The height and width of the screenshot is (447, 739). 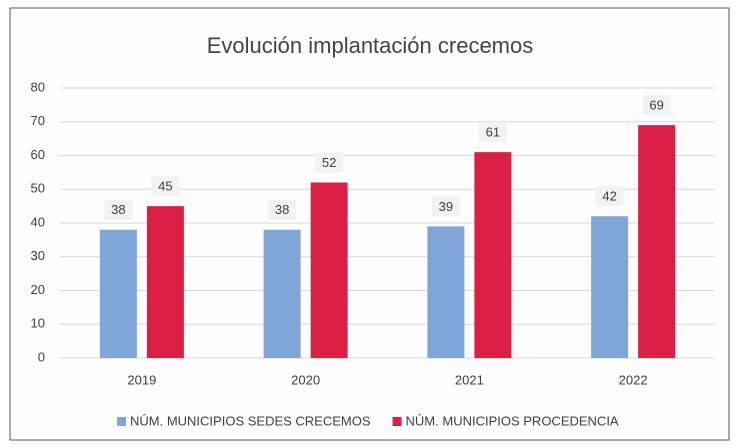 I want to click on y-tick-label: 40, so click(x=38, y=221).